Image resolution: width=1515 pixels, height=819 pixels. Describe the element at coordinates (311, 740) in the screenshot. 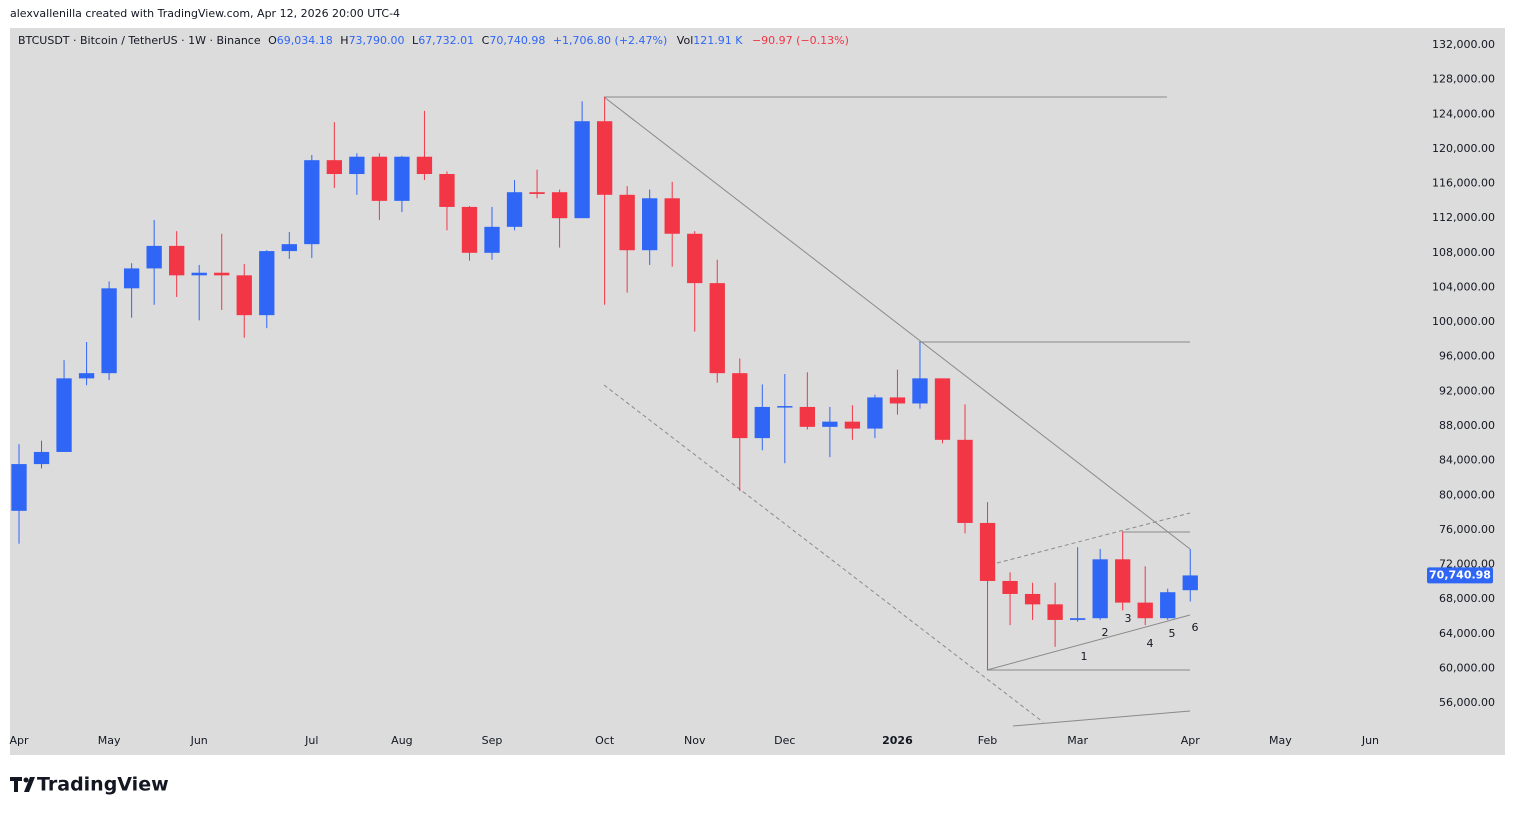

I see `x-tick-label: Jul` at that location.